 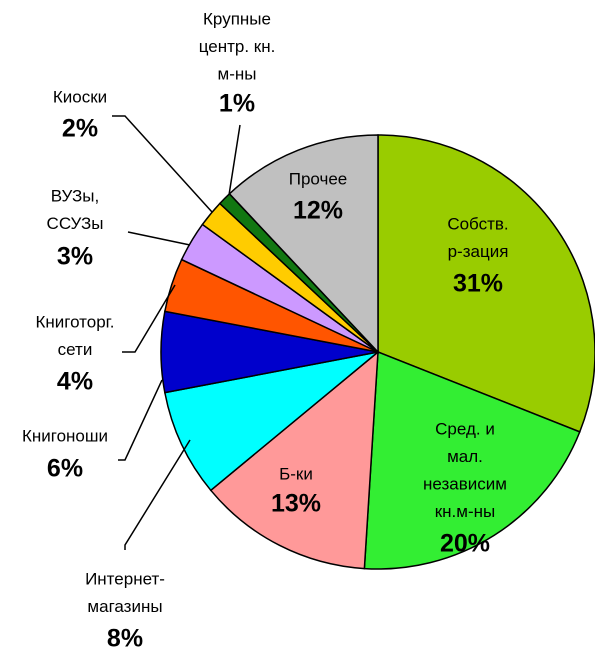 I want to click on slice-value-label: 12%, so click(x=318, y=211).